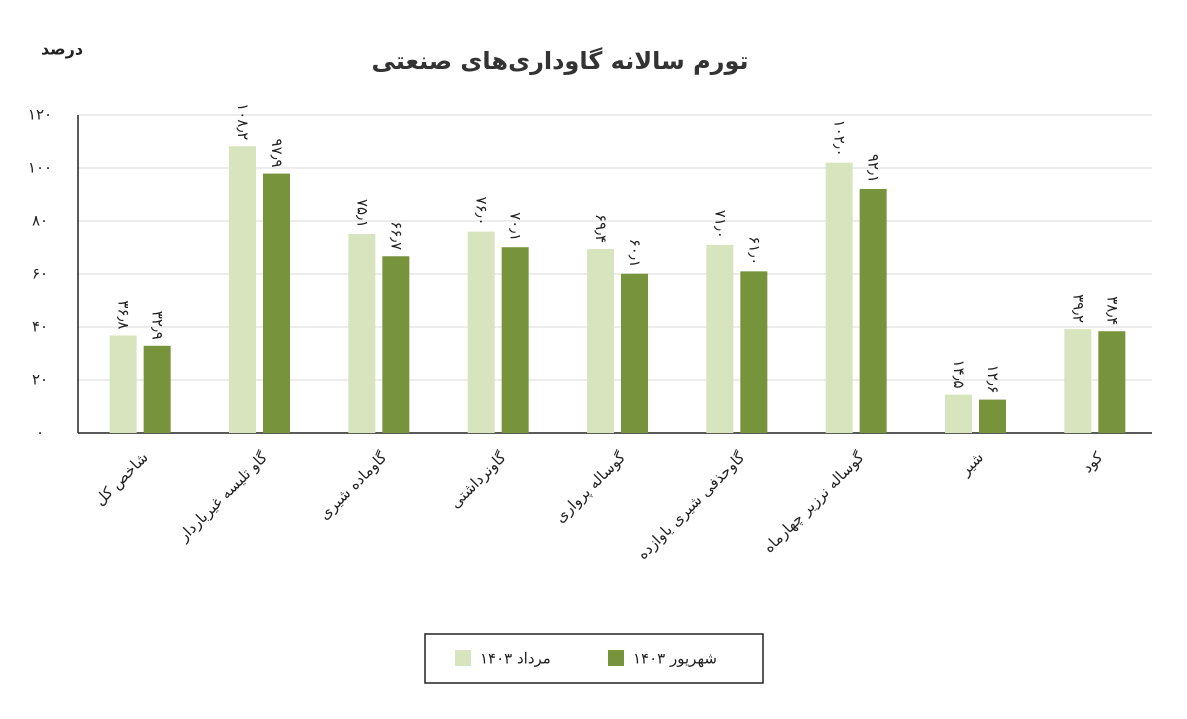 Image resolution: width=1187 pixels, height=719 pixels. What do you see at coordinates (515, 659) in the screenshot?
I see `legend-label: مرداد ۱۴۰۳` at bounding box center [515, 659].